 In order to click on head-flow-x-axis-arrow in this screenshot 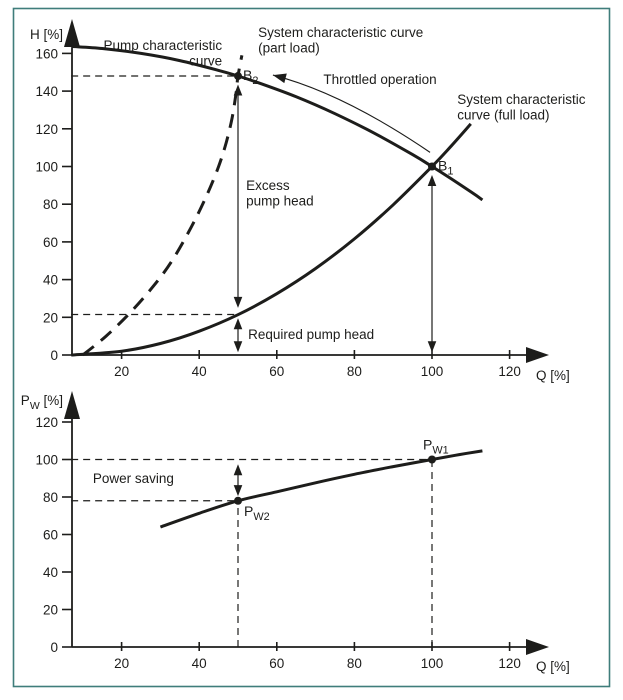, I will do `click(537, 355)`.